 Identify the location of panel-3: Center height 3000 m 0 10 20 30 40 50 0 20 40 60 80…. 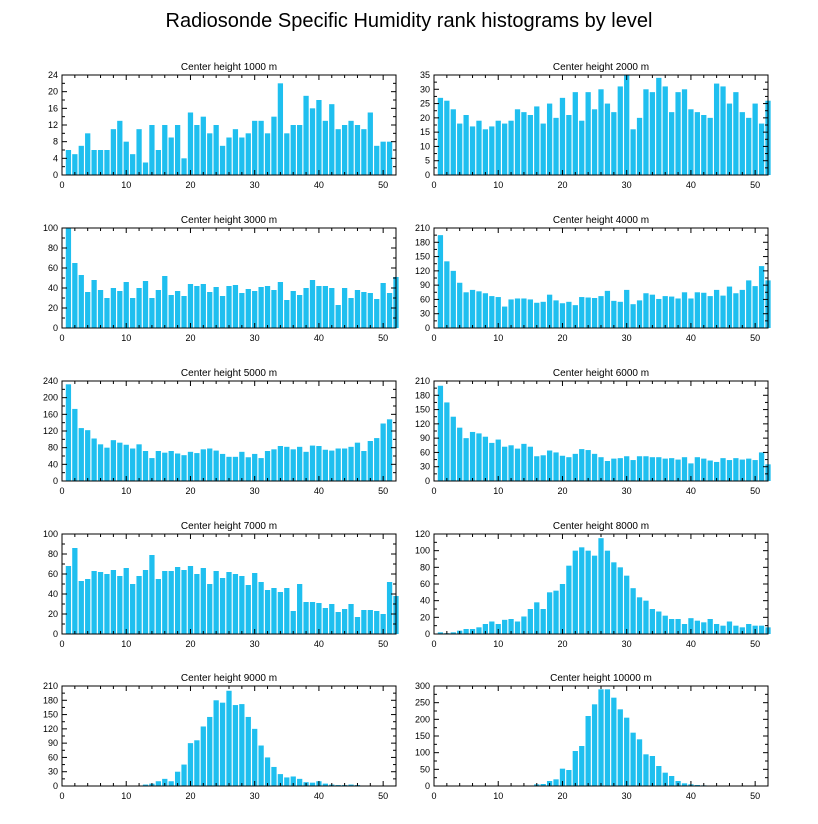
(221, 279).